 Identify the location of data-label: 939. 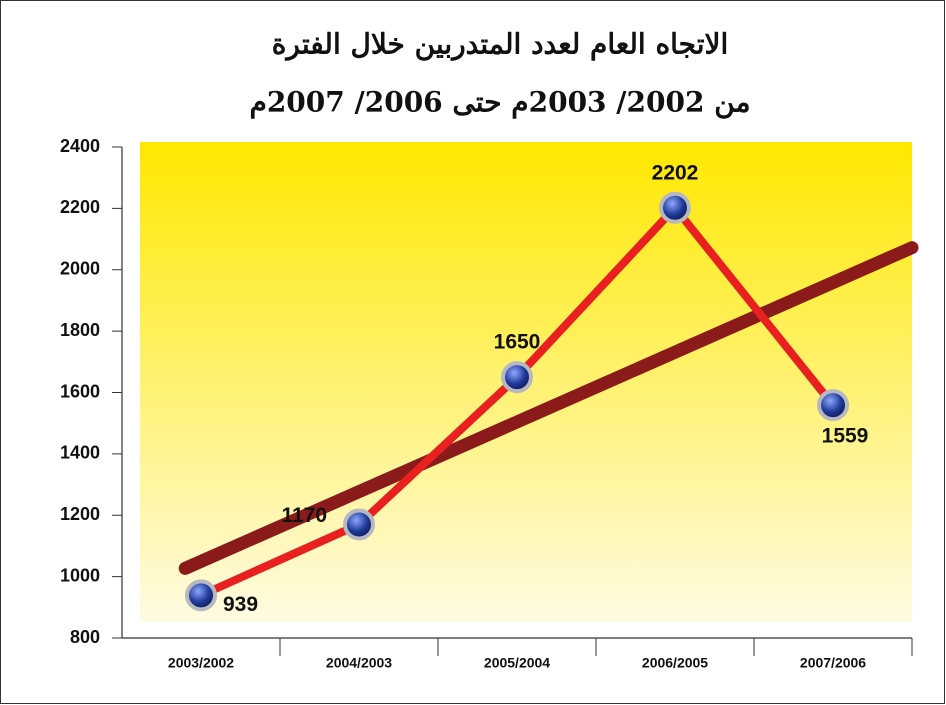
(240, 604).